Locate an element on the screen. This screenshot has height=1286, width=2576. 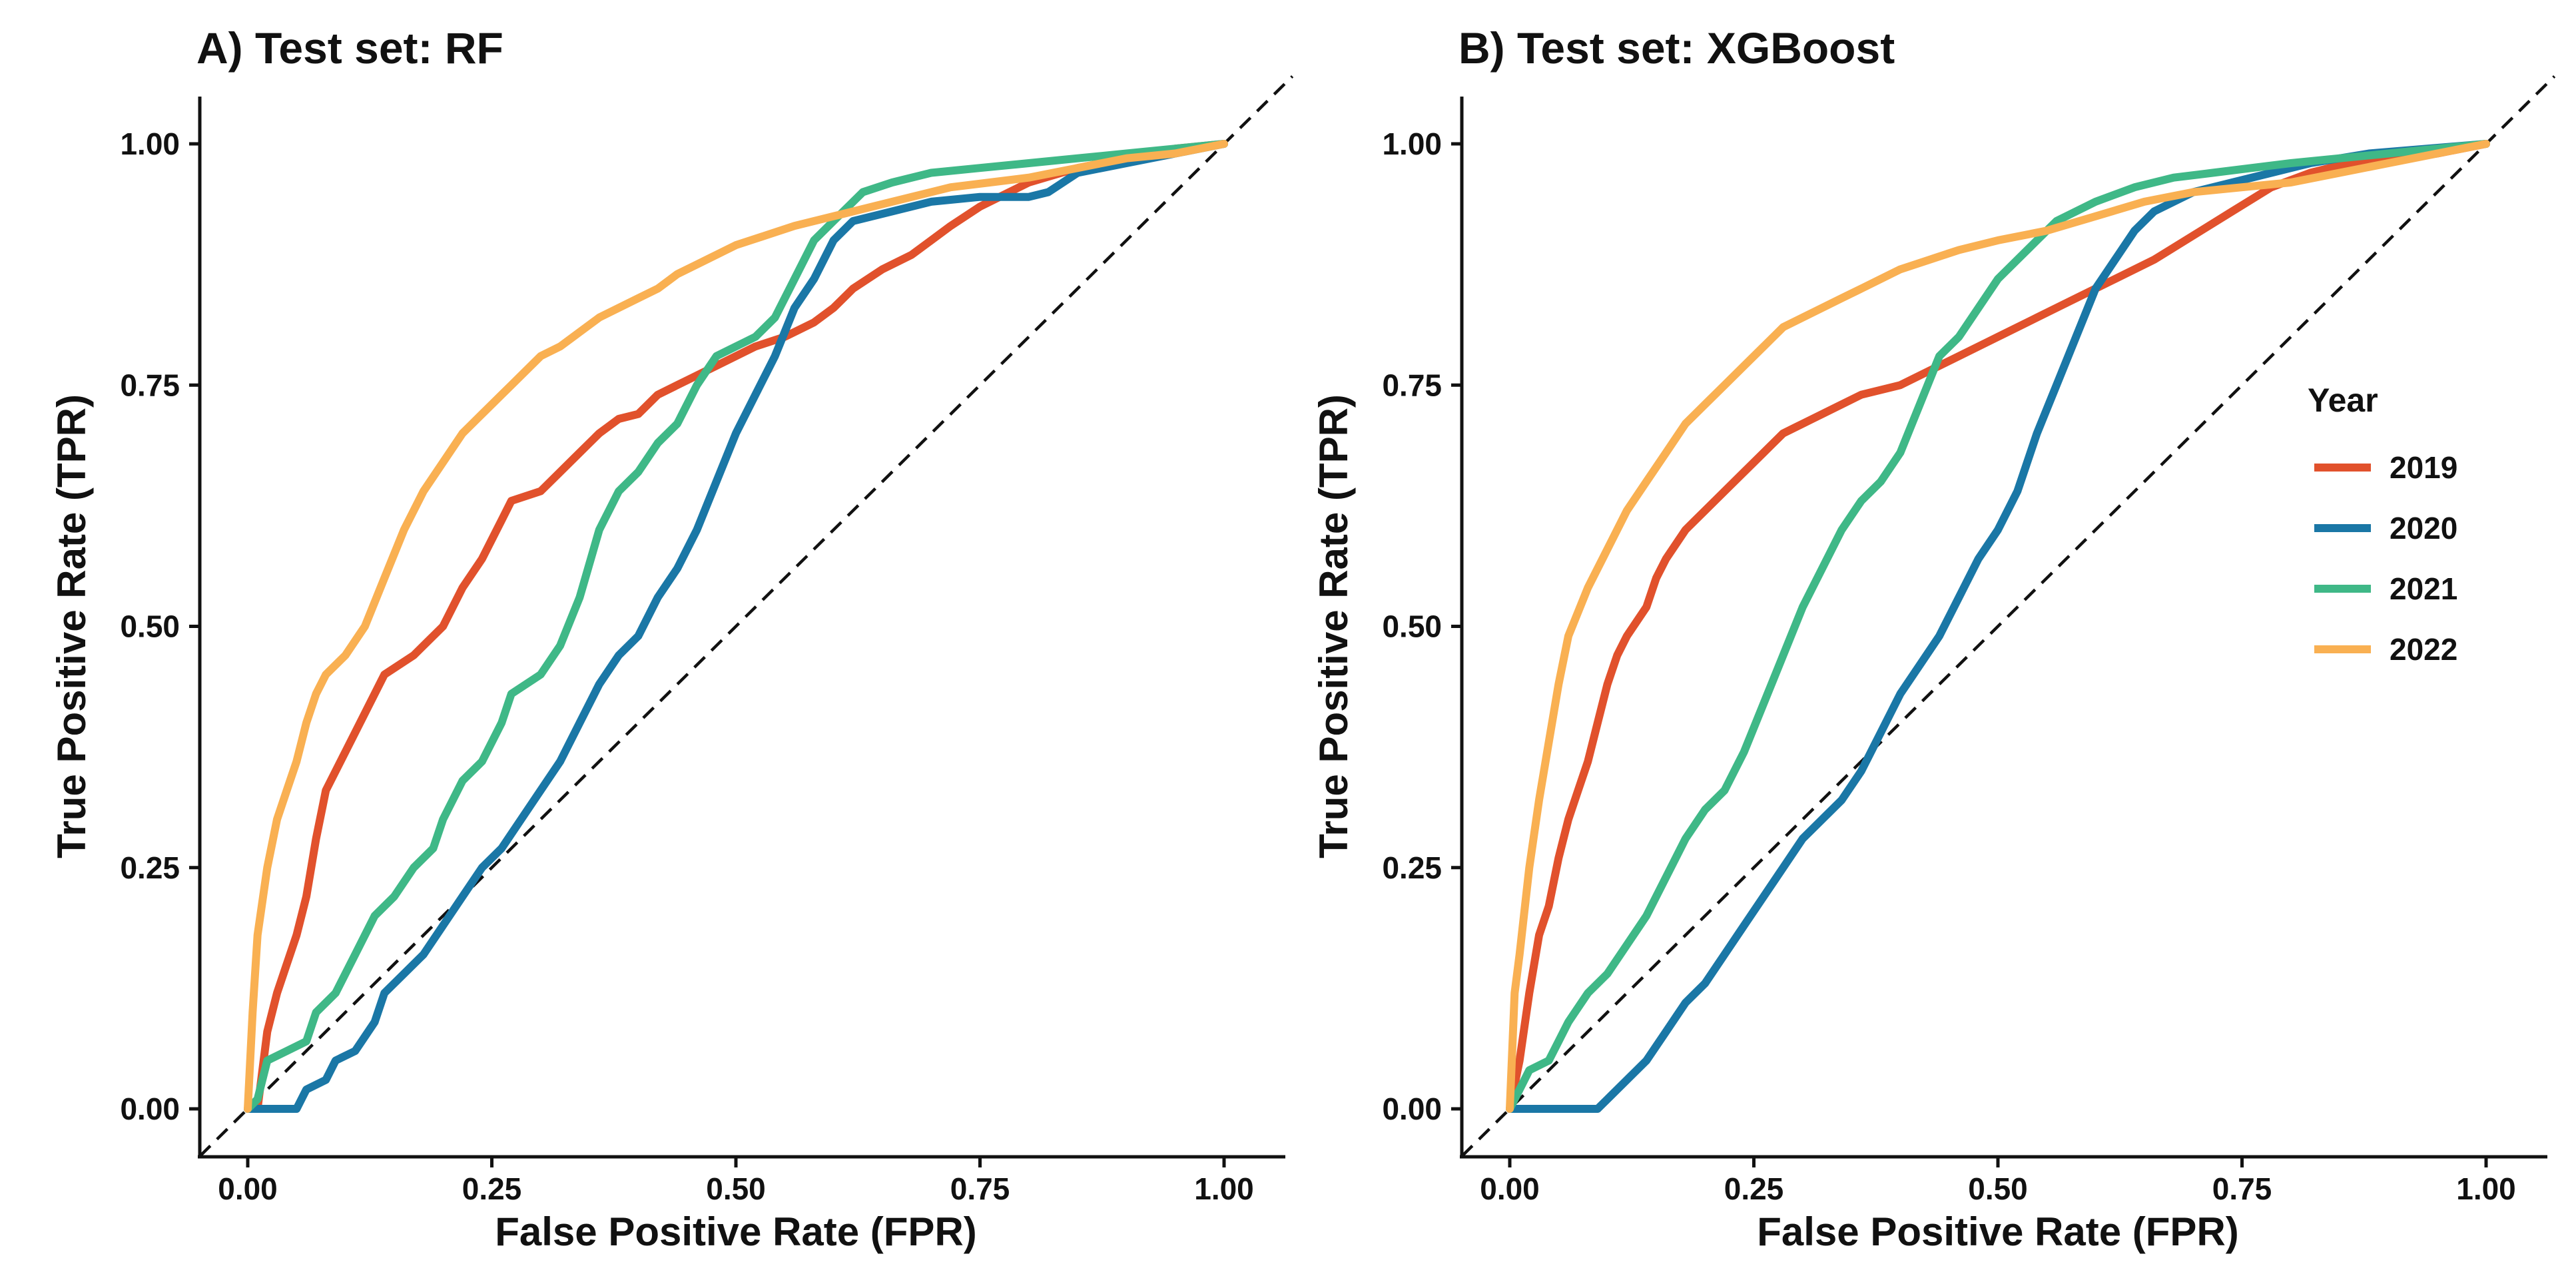
panel-b-y-axis-title: True Positive Rate (TPR) is located at coordinates (1333, 626).